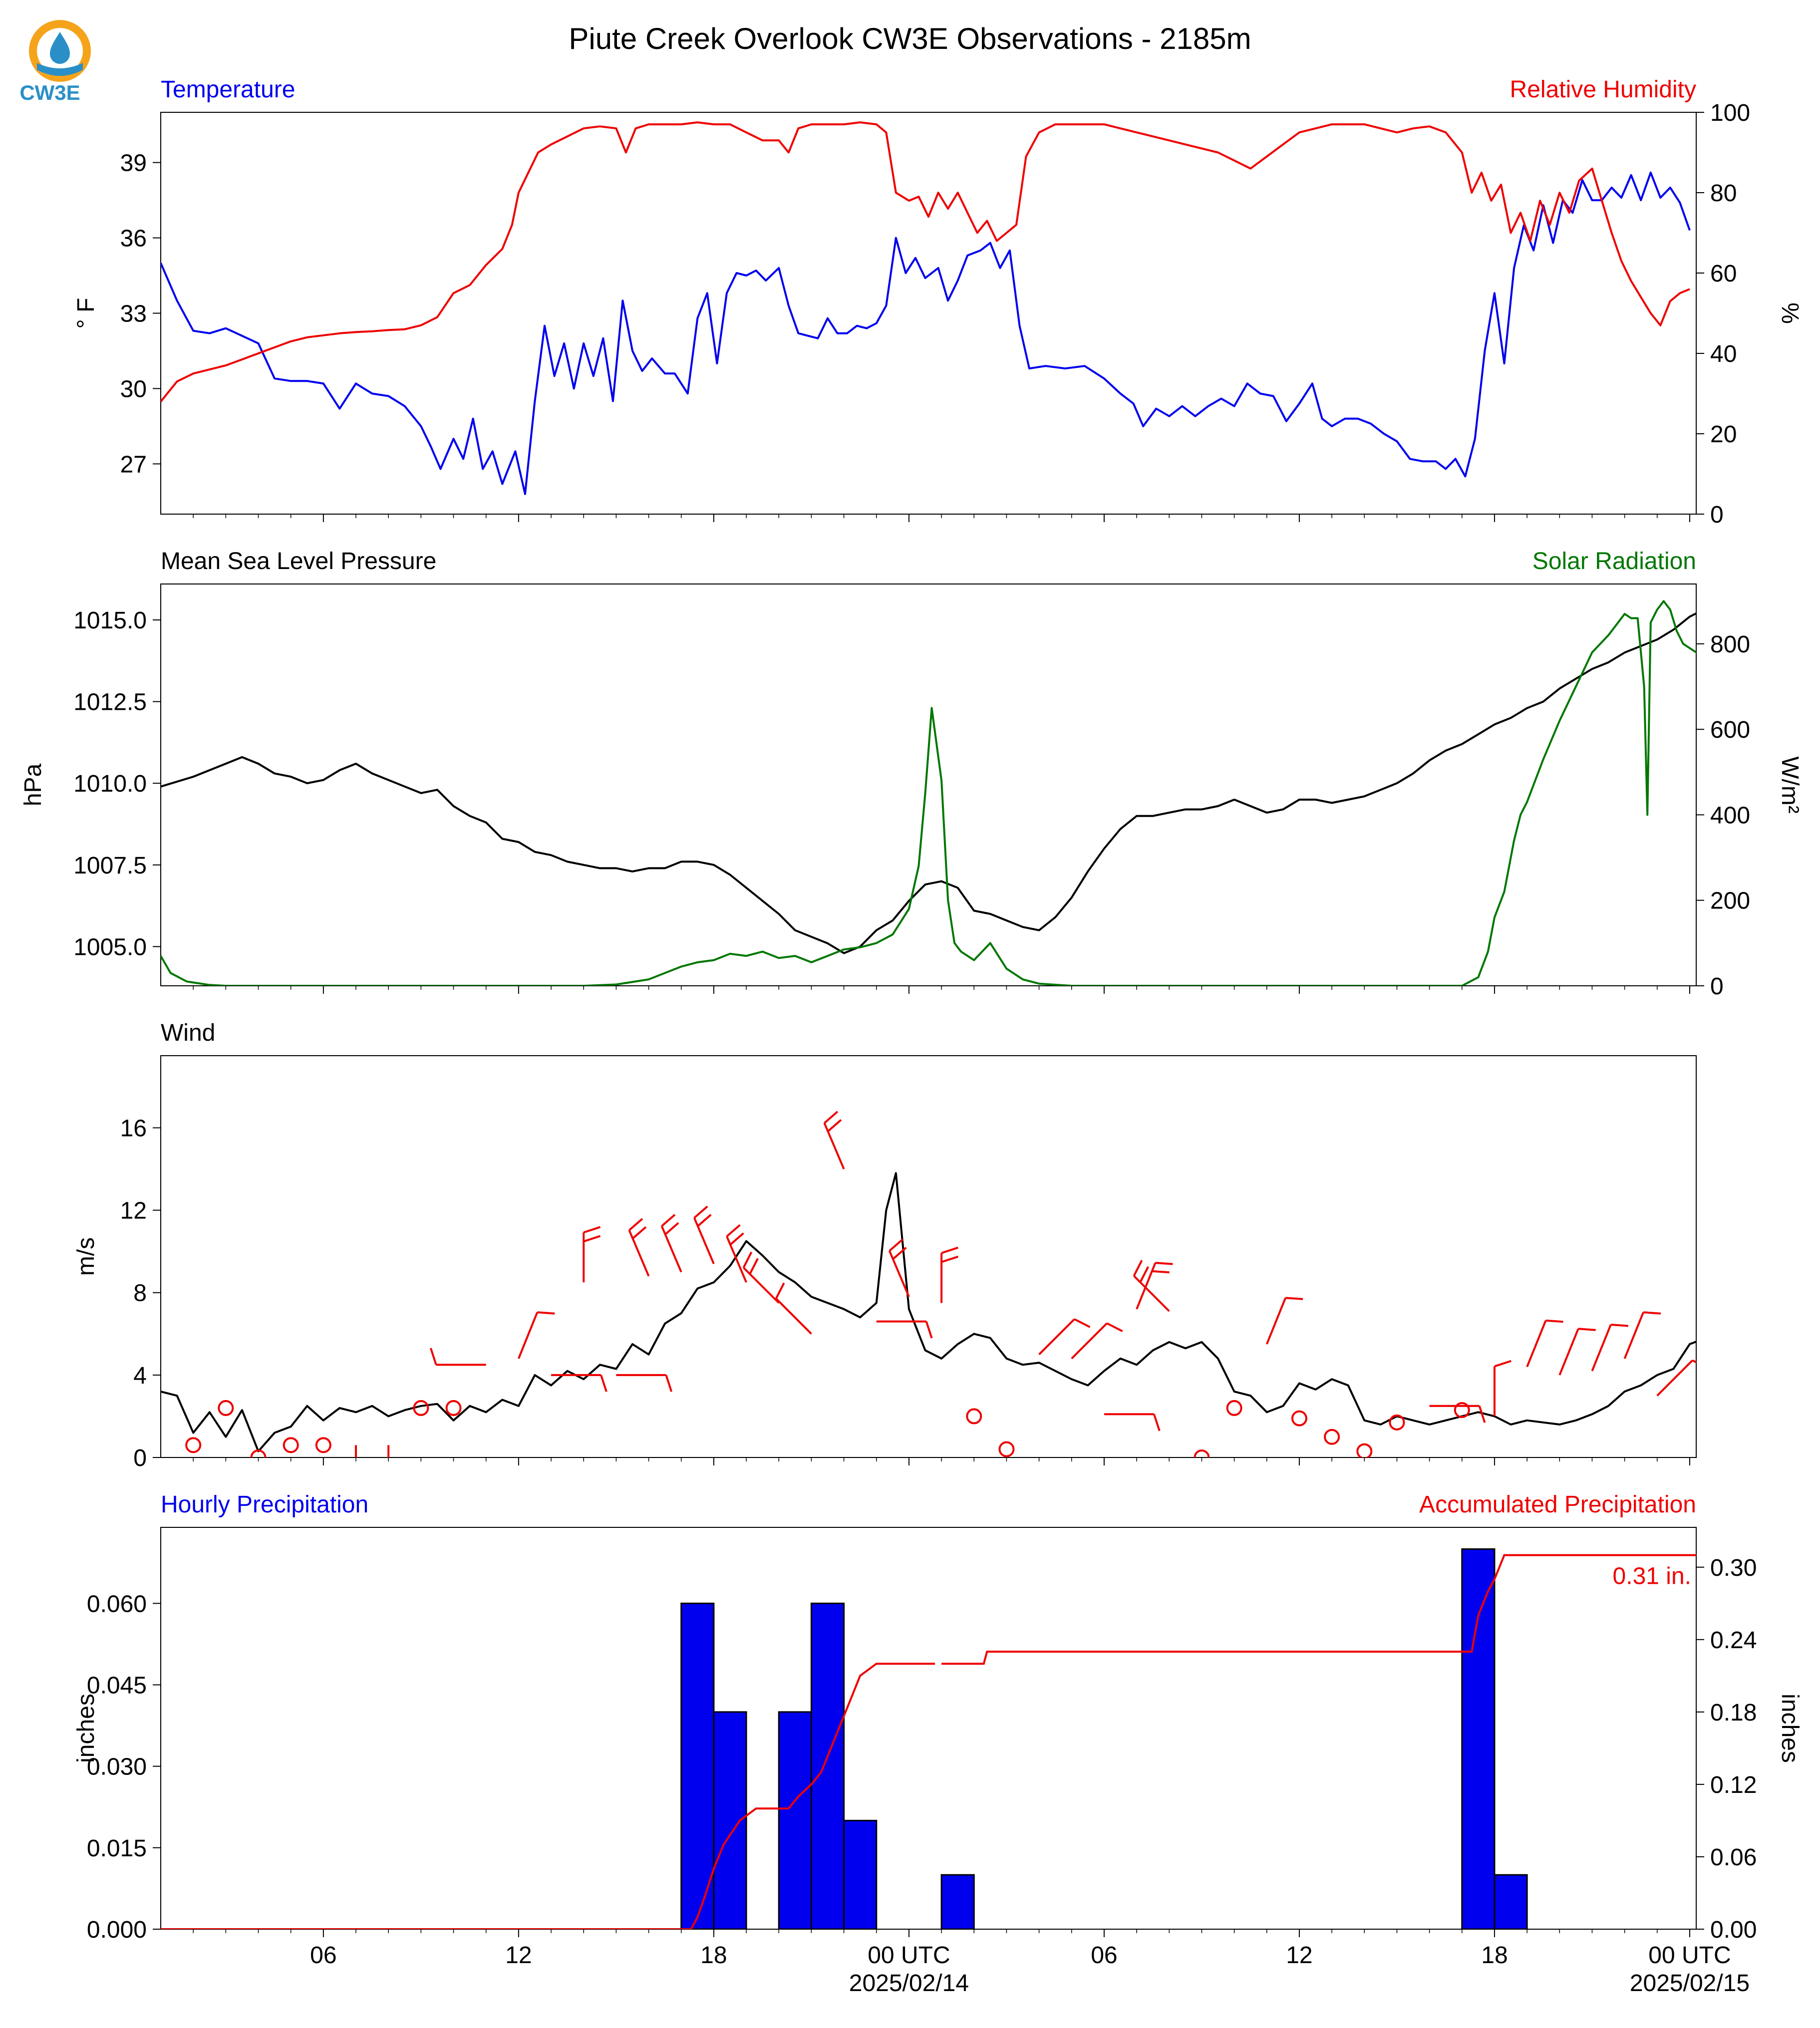 The width and height of the screenshot is (1820, 2028). I want to click on panel-left-title: Temperature, so click(228, 89).